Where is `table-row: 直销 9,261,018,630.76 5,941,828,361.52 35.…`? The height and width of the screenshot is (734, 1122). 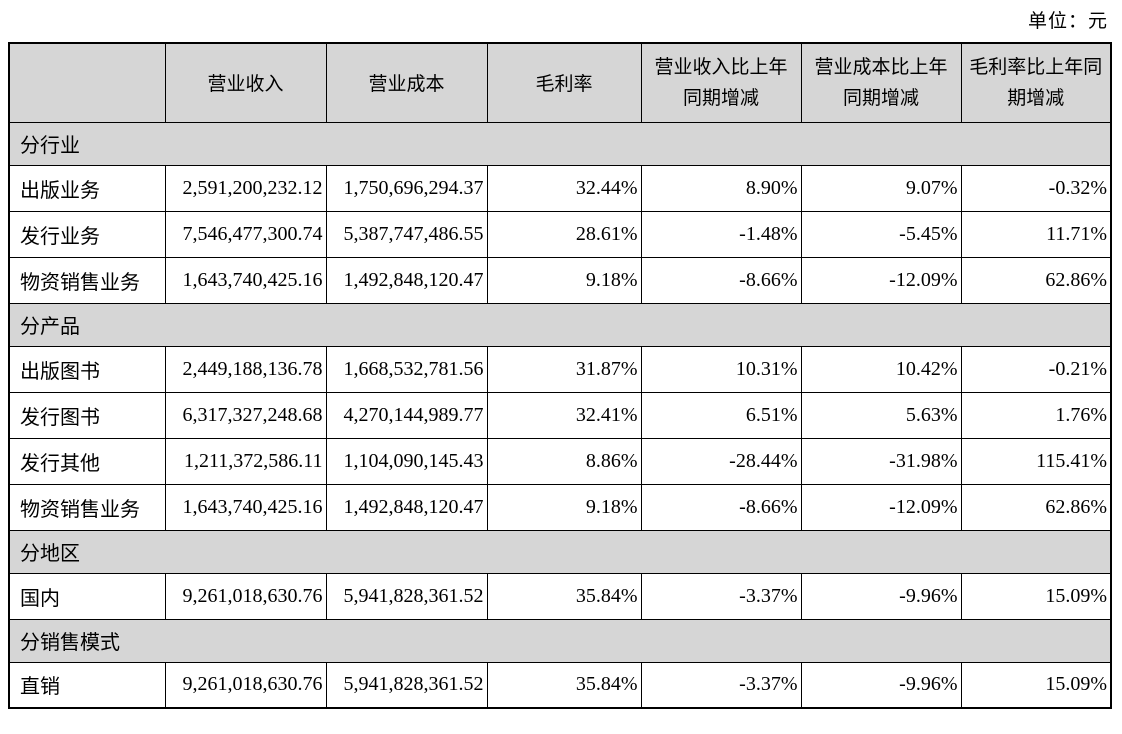
table-row: 直销 9,261,018,630.76 5,941,828,361.52 35.… is located at coordinates (560, 685).